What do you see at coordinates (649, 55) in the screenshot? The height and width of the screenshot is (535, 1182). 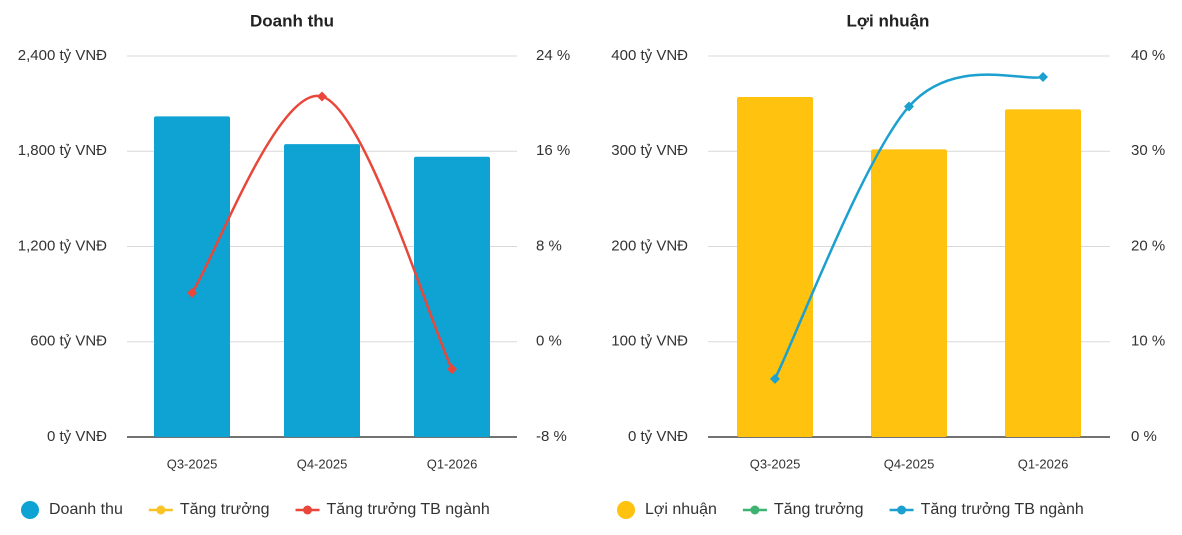 I see `y-tick-label: 400 tỷ VNĐ` at bounding box center [649, 55].